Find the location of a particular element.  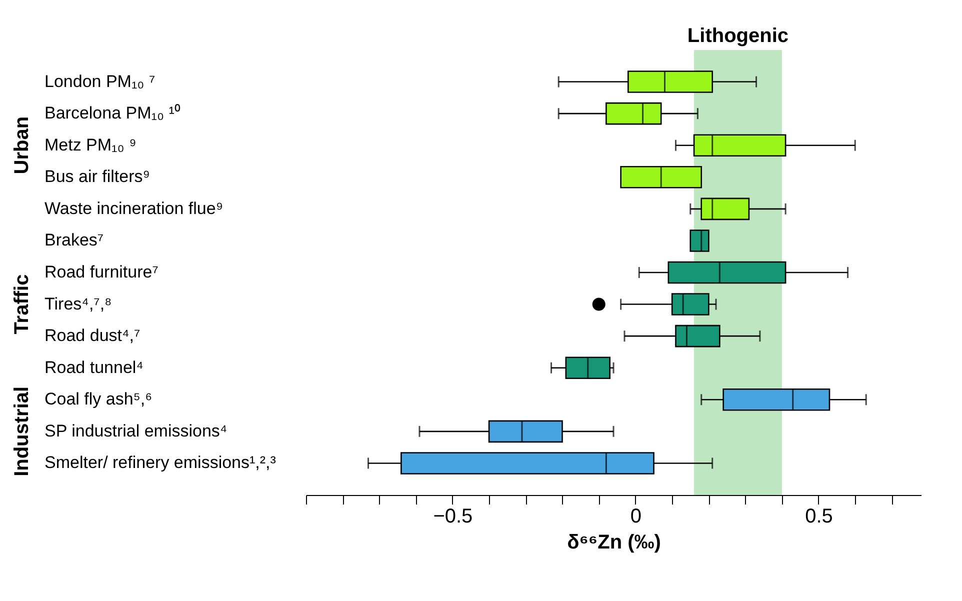

x-tick-label: 0 is located at coordinates (636, 517).